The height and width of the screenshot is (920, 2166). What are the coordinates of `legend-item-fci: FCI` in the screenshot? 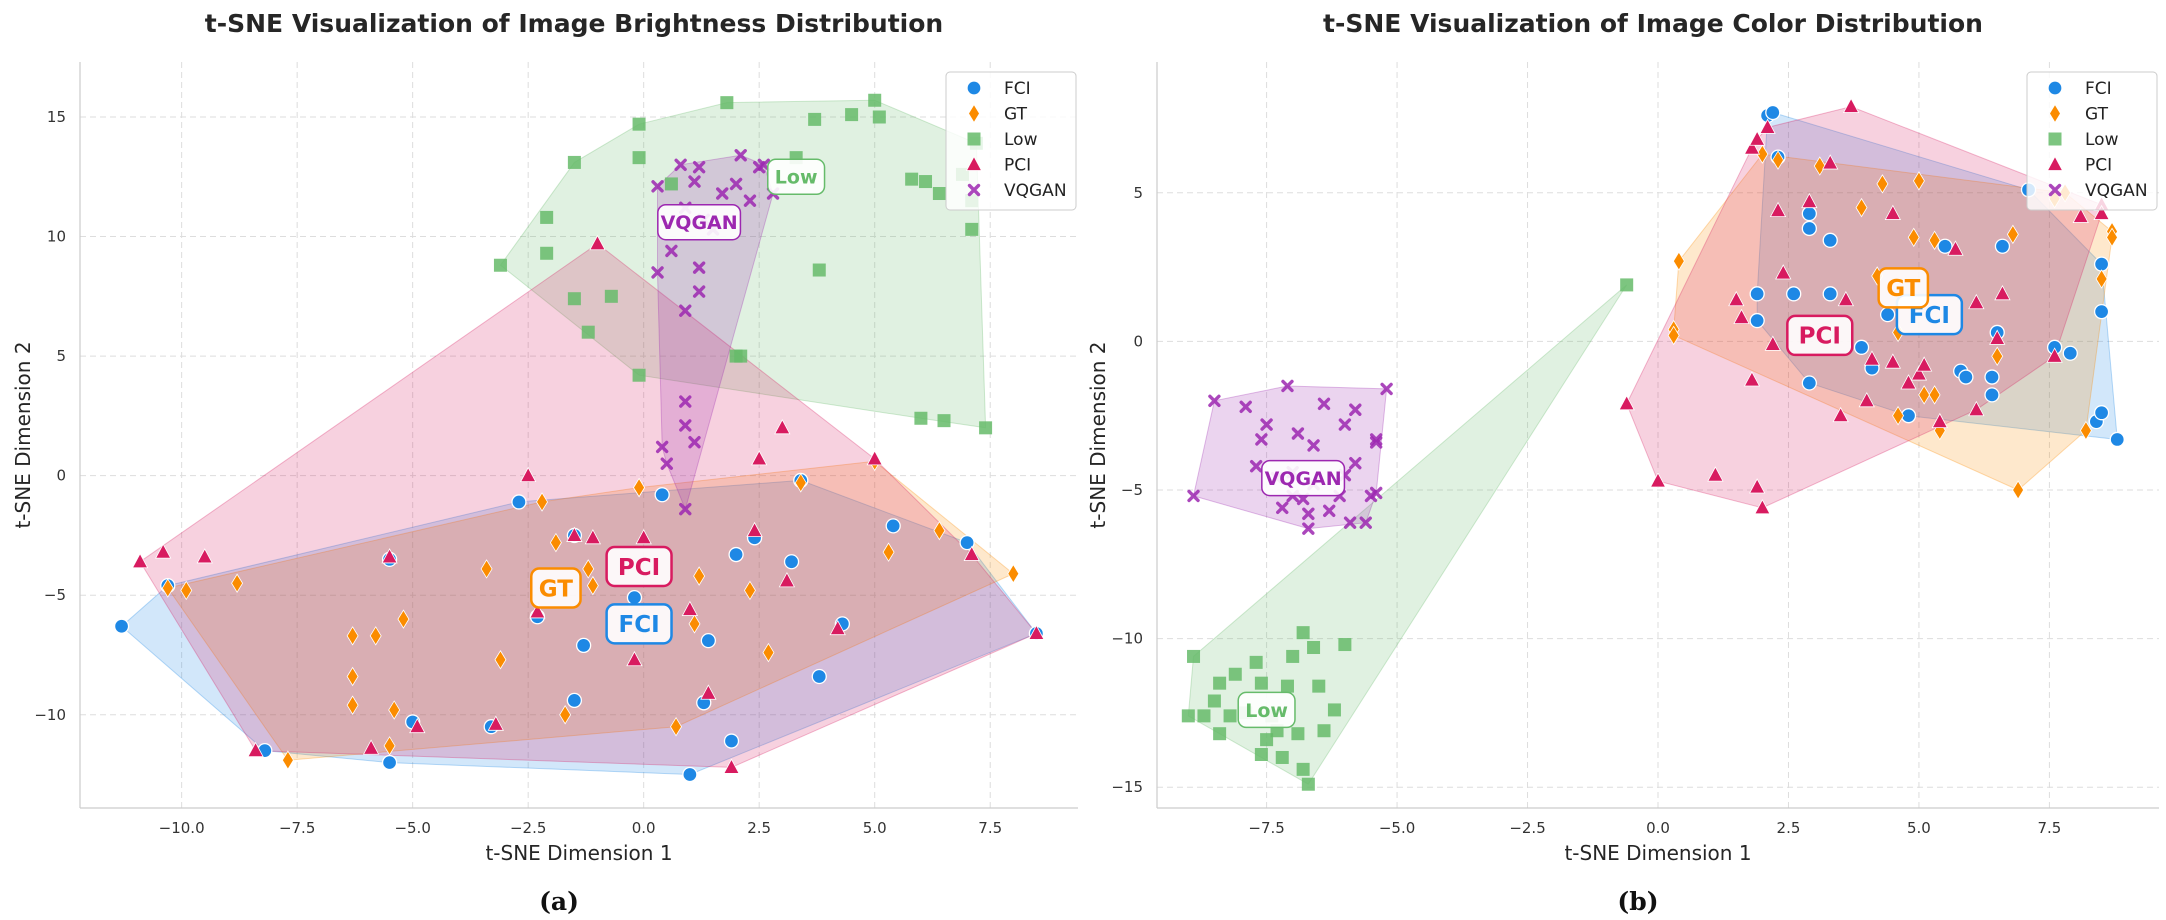 It's located at (2079, 89).